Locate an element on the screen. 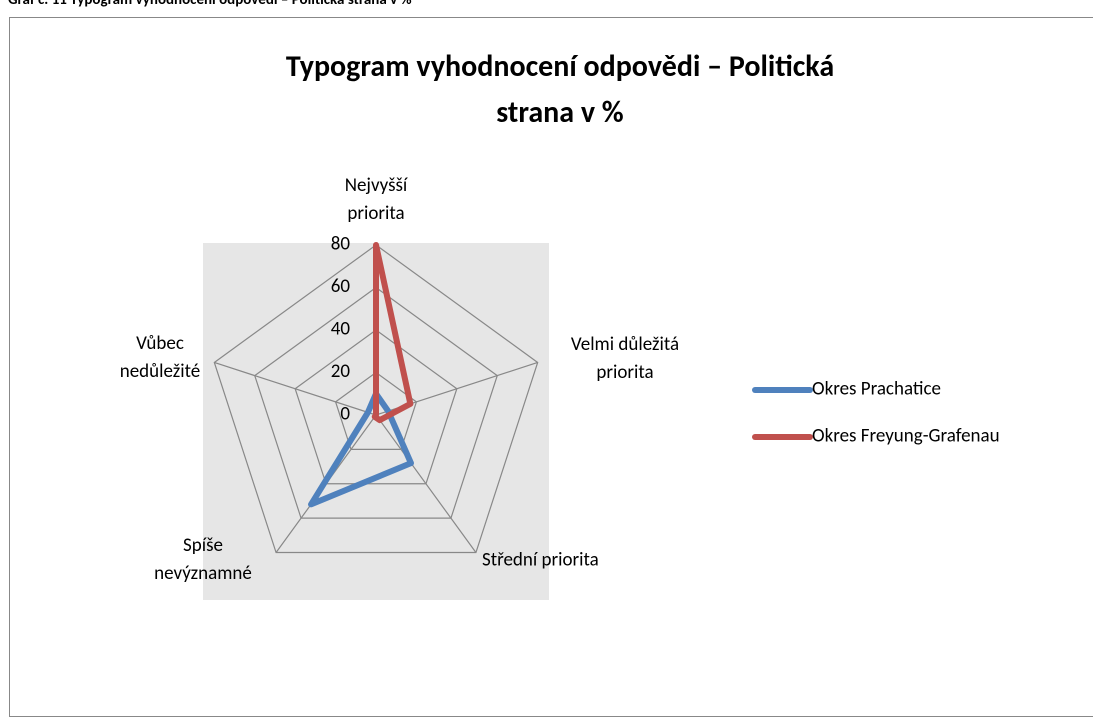 Image resolution: width=1093 pixels, height=717 pixels. category-label-line: nevýznamné is located at coordinates (203, 573).